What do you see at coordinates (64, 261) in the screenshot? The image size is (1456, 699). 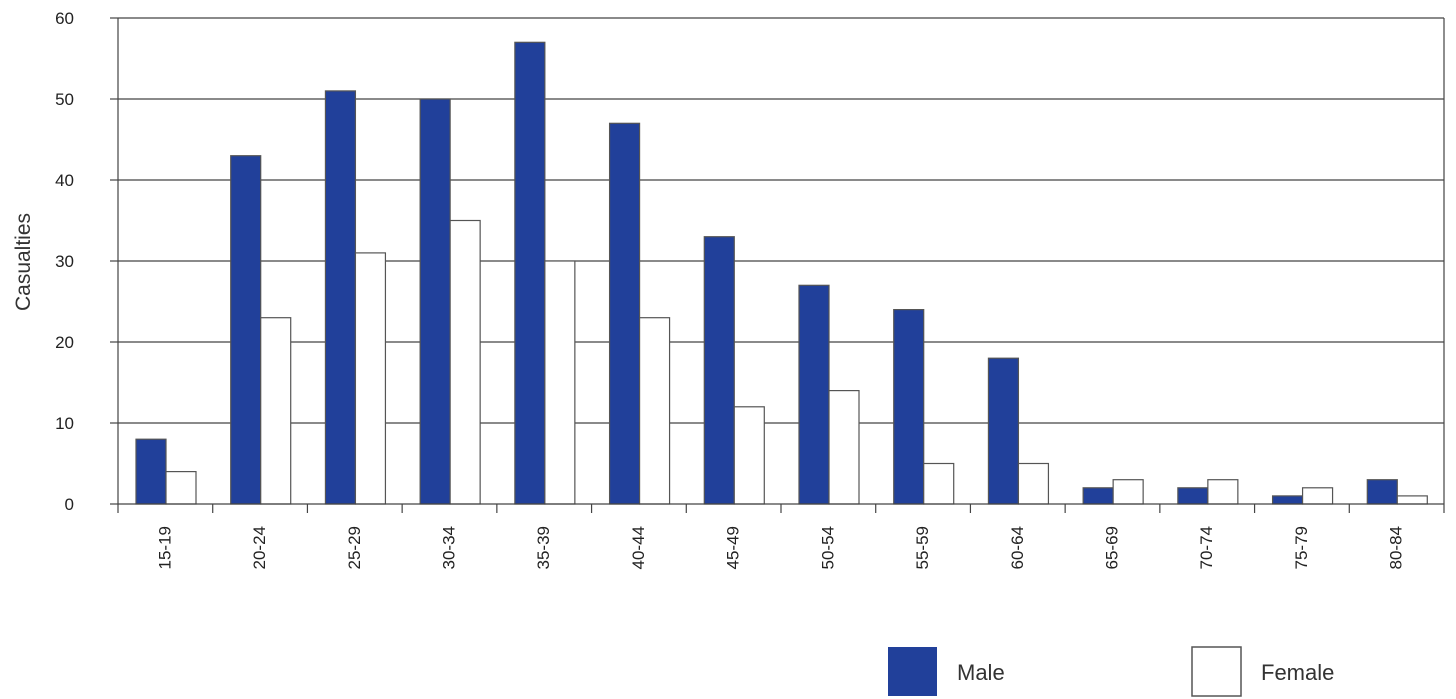 I see `y-tick-label: 30` at bounding box center [64, 261].